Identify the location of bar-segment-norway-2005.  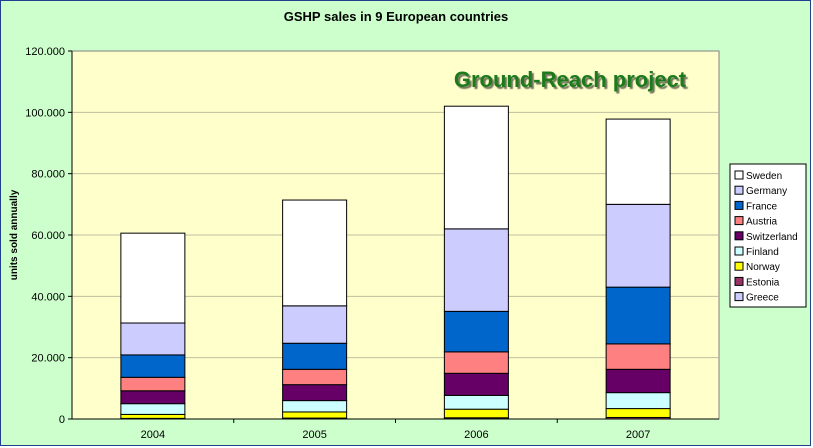
(315, 415).